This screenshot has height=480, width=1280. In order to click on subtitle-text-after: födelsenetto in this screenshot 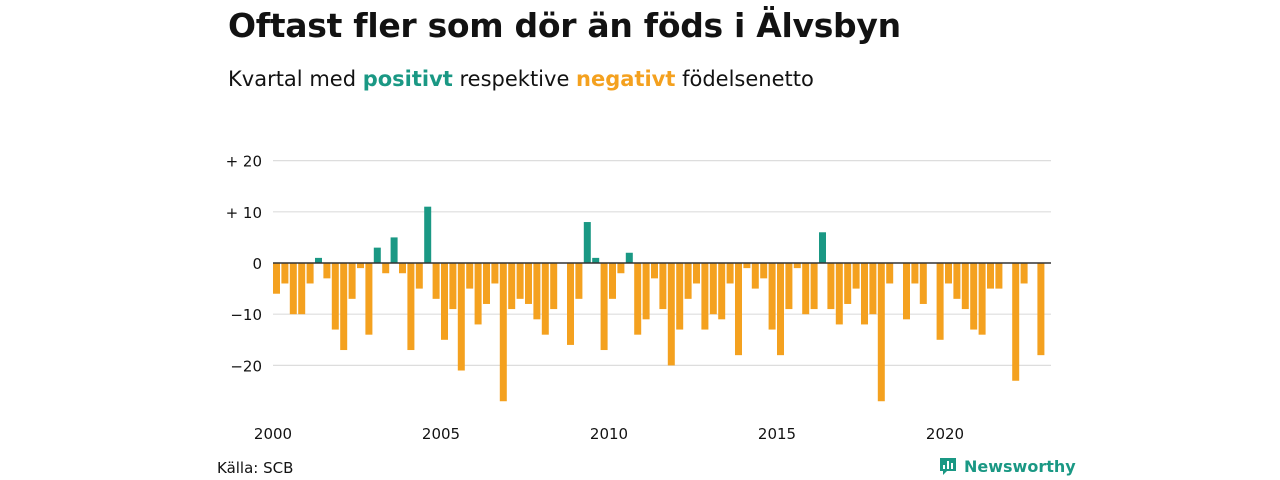, I will do `click(744, 79)`.